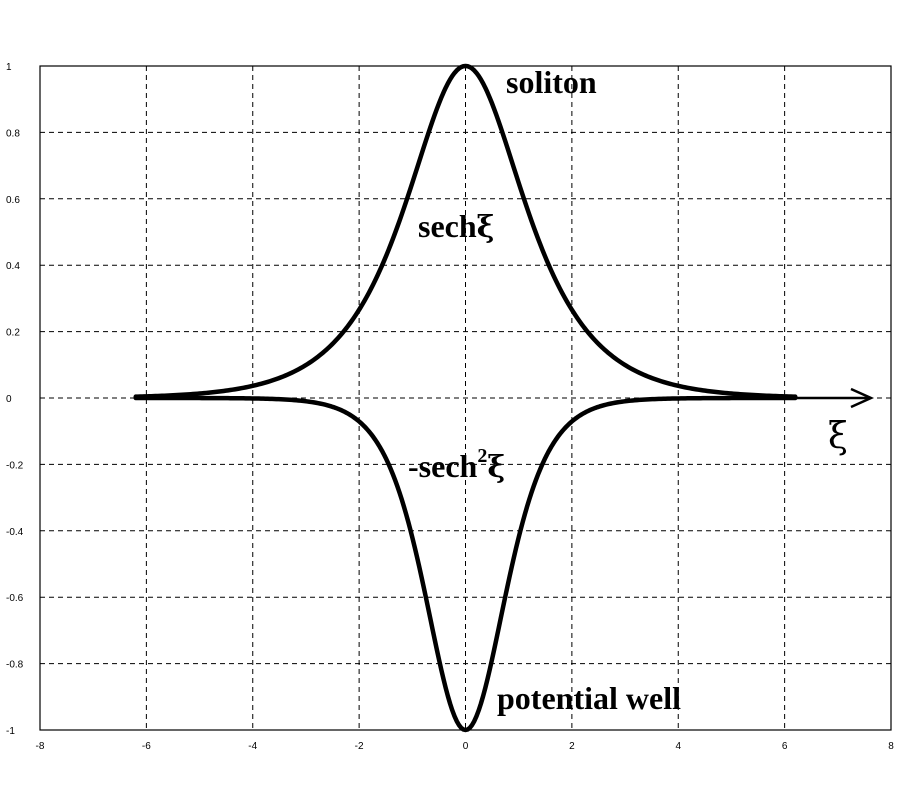  What do you see at coordinates (13, 333) in the screenshot?
I see `y-tick-label: 0.2` at bounding box center [13, 333].